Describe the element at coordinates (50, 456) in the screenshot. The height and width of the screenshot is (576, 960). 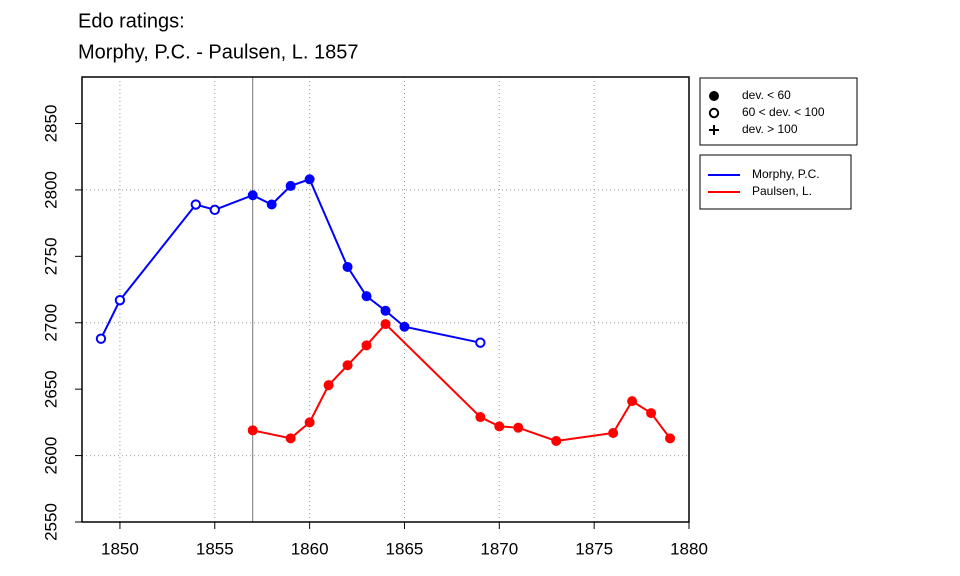
I see `y-tick-label: 2600` at that location.